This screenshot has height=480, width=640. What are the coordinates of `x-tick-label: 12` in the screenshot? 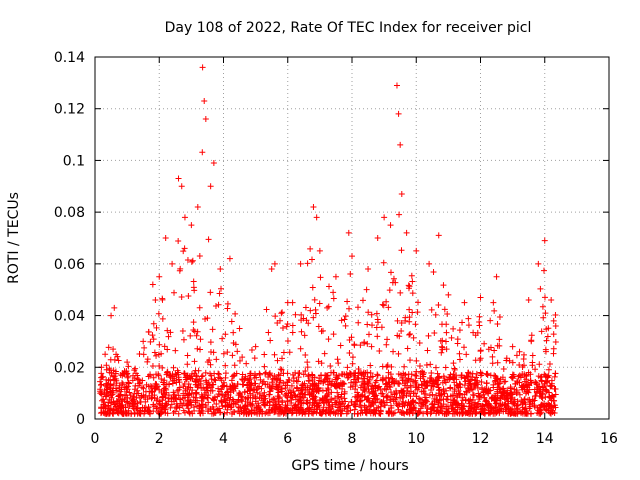 It's located at (481, 439).